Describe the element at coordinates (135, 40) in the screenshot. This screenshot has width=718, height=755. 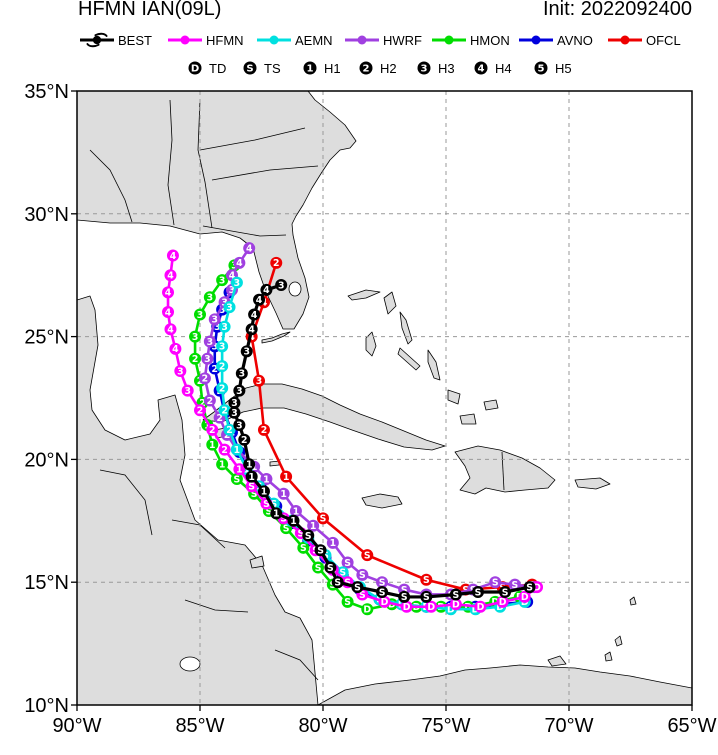
I see `legend-model-label: BEST` at that location.